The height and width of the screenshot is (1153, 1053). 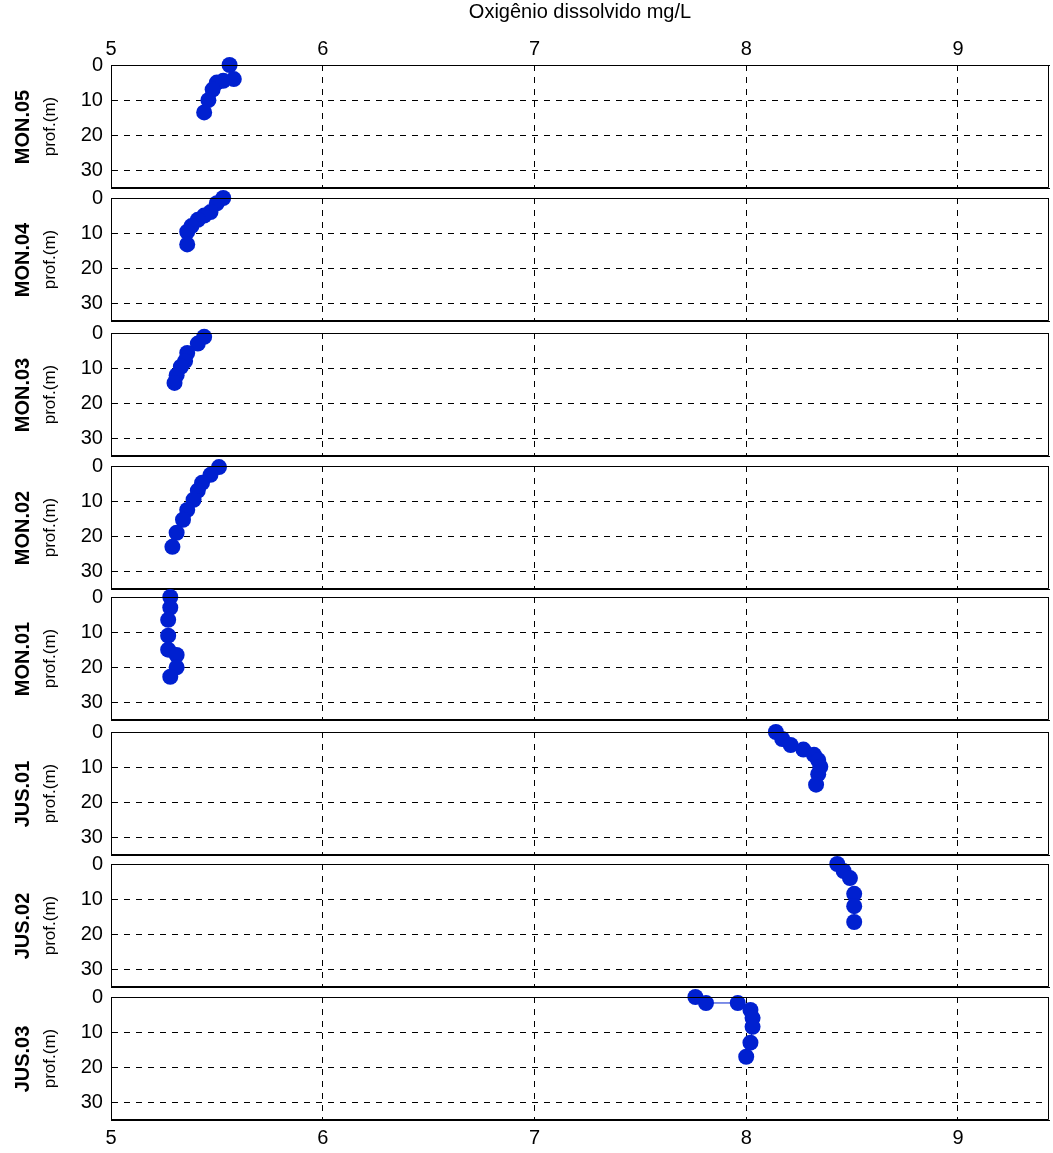 What do you see at coordinates (958, 1136) in the screenshot?
I see `x-tick-label: 9` at bounding box center [958, 1136].